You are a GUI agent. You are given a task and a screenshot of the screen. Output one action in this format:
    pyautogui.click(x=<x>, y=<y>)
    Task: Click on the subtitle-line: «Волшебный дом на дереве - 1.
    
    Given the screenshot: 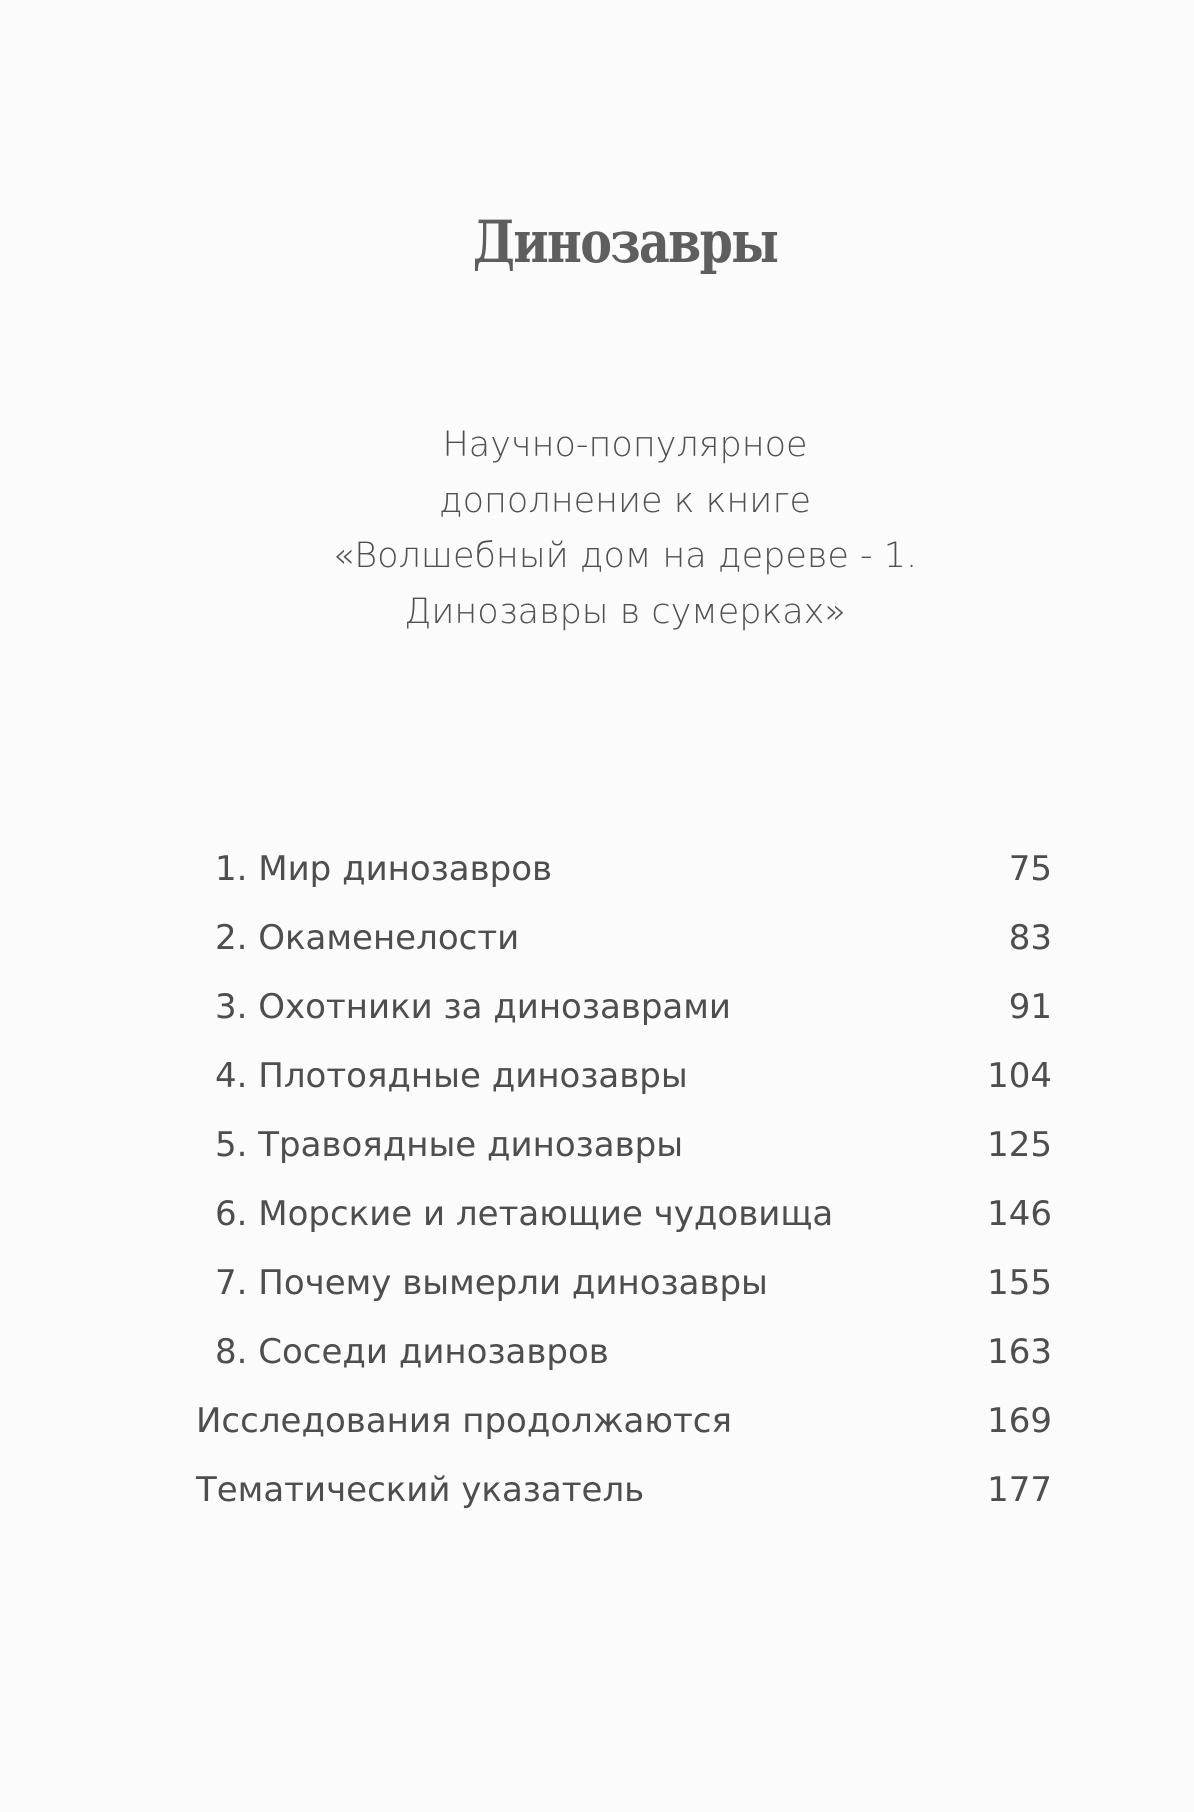 What is the action you would take?
    pyautogui.click(x=625, y=556)
    